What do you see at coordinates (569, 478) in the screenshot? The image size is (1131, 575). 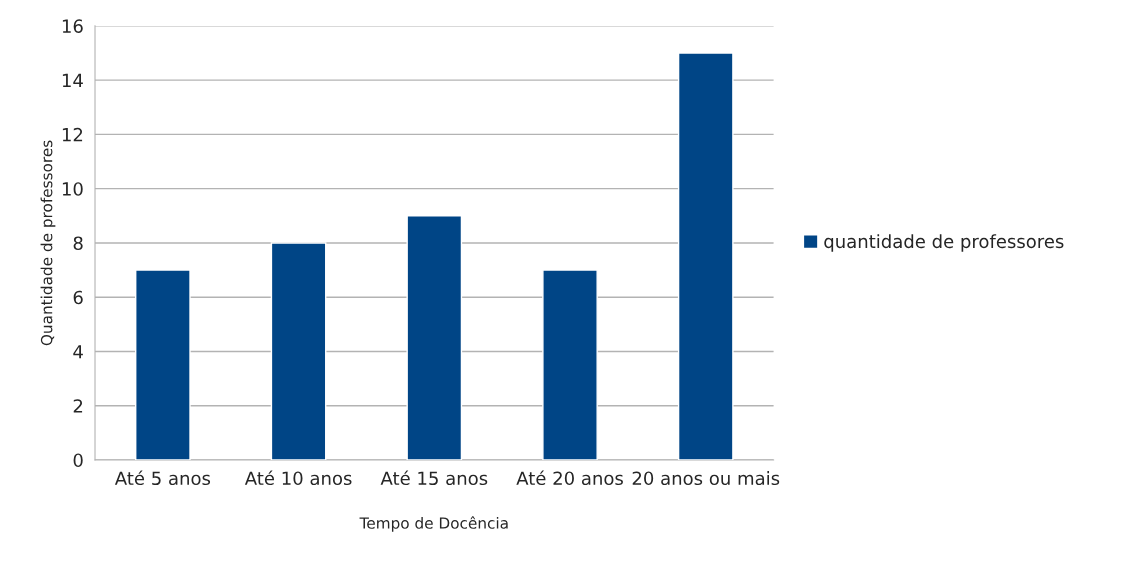 I see `x-tick-label: Até 20 anos` at bounding box center [569, 478].